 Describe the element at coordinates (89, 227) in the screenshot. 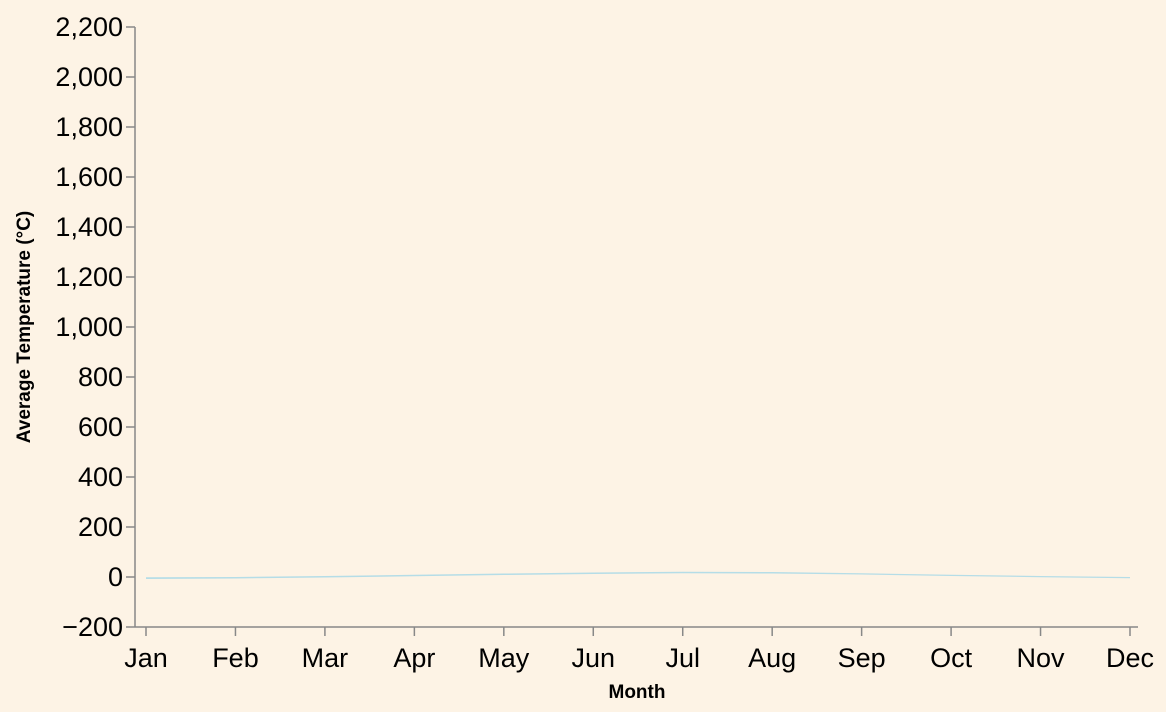

I see `y-tick-label: 1,400` at that location.